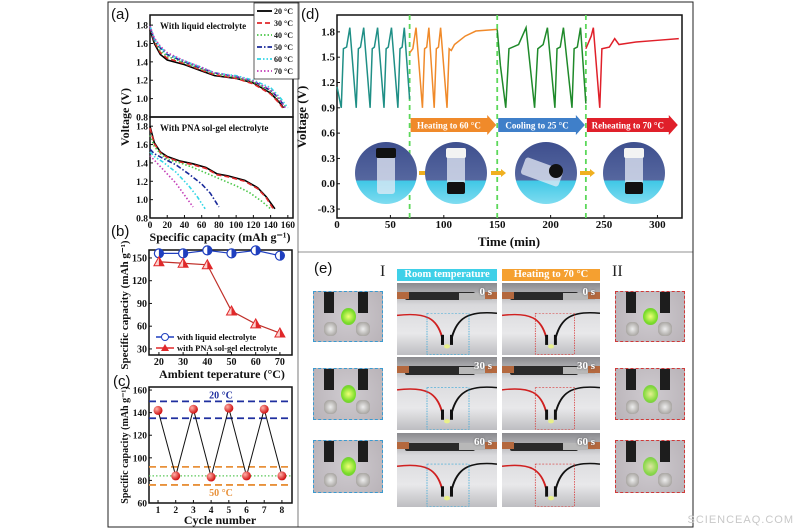 The height and width of the screenshot is (530, 800). I want to click on legend-label: with PNA sol-gel electrolyte, so click(227, 348).